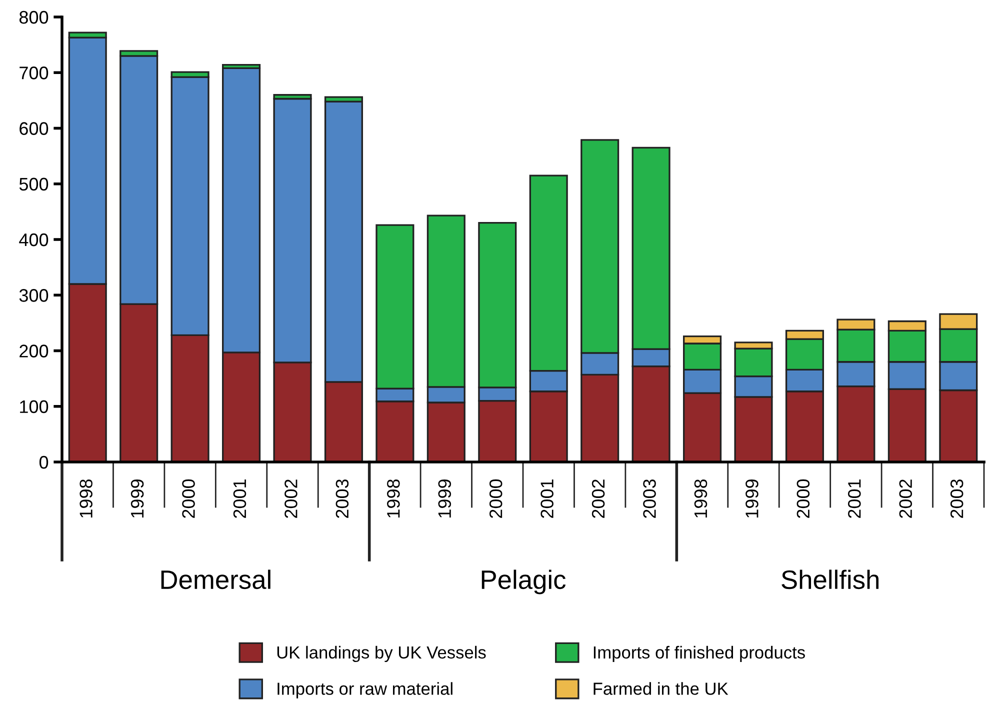 The image size is (986, 714). Describe the element at coordinates (33, 295) in the screenshot. I see `y-tick-label: 300` at that location.